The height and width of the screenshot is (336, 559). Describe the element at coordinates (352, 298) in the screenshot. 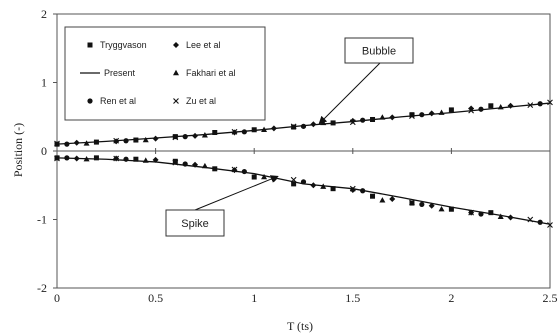

I see `x-tick-label: 1.5` at that location.